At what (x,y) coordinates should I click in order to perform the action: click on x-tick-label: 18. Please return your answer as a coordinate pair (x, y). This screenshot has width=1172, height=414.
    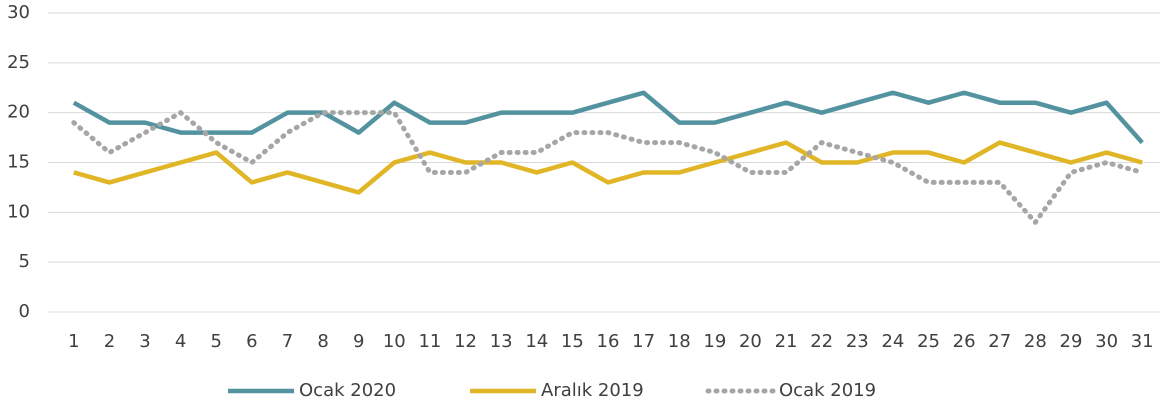
    Looking at the image, I should click on (679, 341).